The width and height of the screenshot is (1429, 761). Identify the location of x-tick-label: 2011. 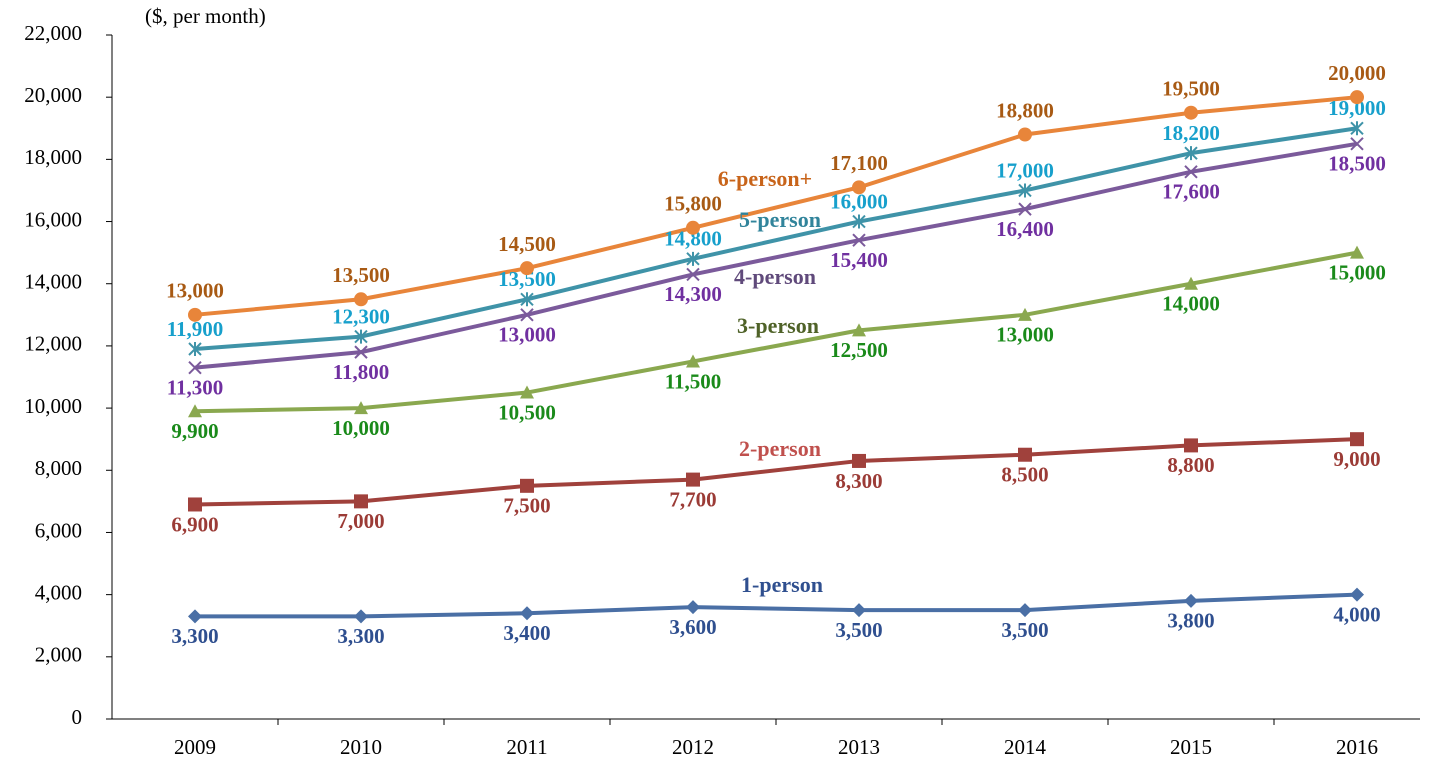
(526, 747).